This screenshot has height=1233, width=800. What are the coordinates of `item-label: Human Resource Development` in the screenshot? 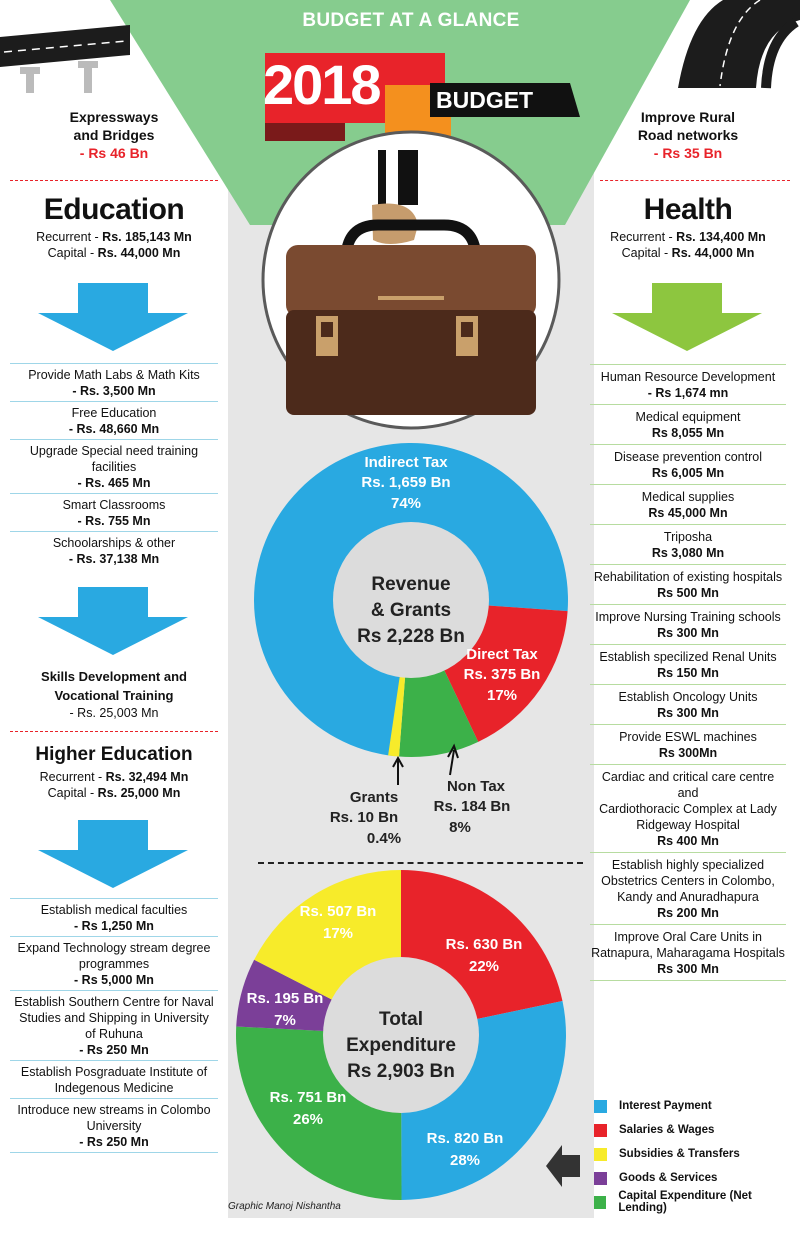 It's located at (688, 377).